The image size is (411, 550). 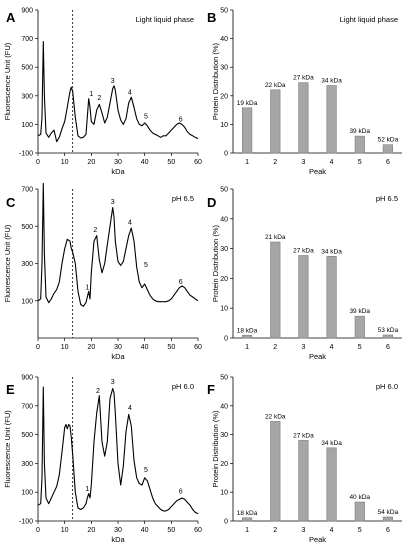 What do you see at coordinates (118, 530) in the screenshot?
I see `x-tick-label-e: 30` at bounding box center [118, 530].